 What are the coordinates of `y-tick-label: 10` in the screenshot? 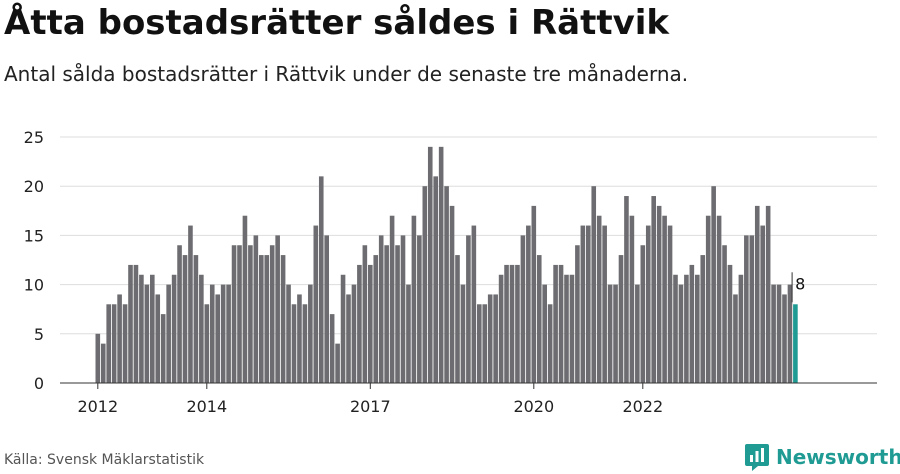 It's located at (34, 285).